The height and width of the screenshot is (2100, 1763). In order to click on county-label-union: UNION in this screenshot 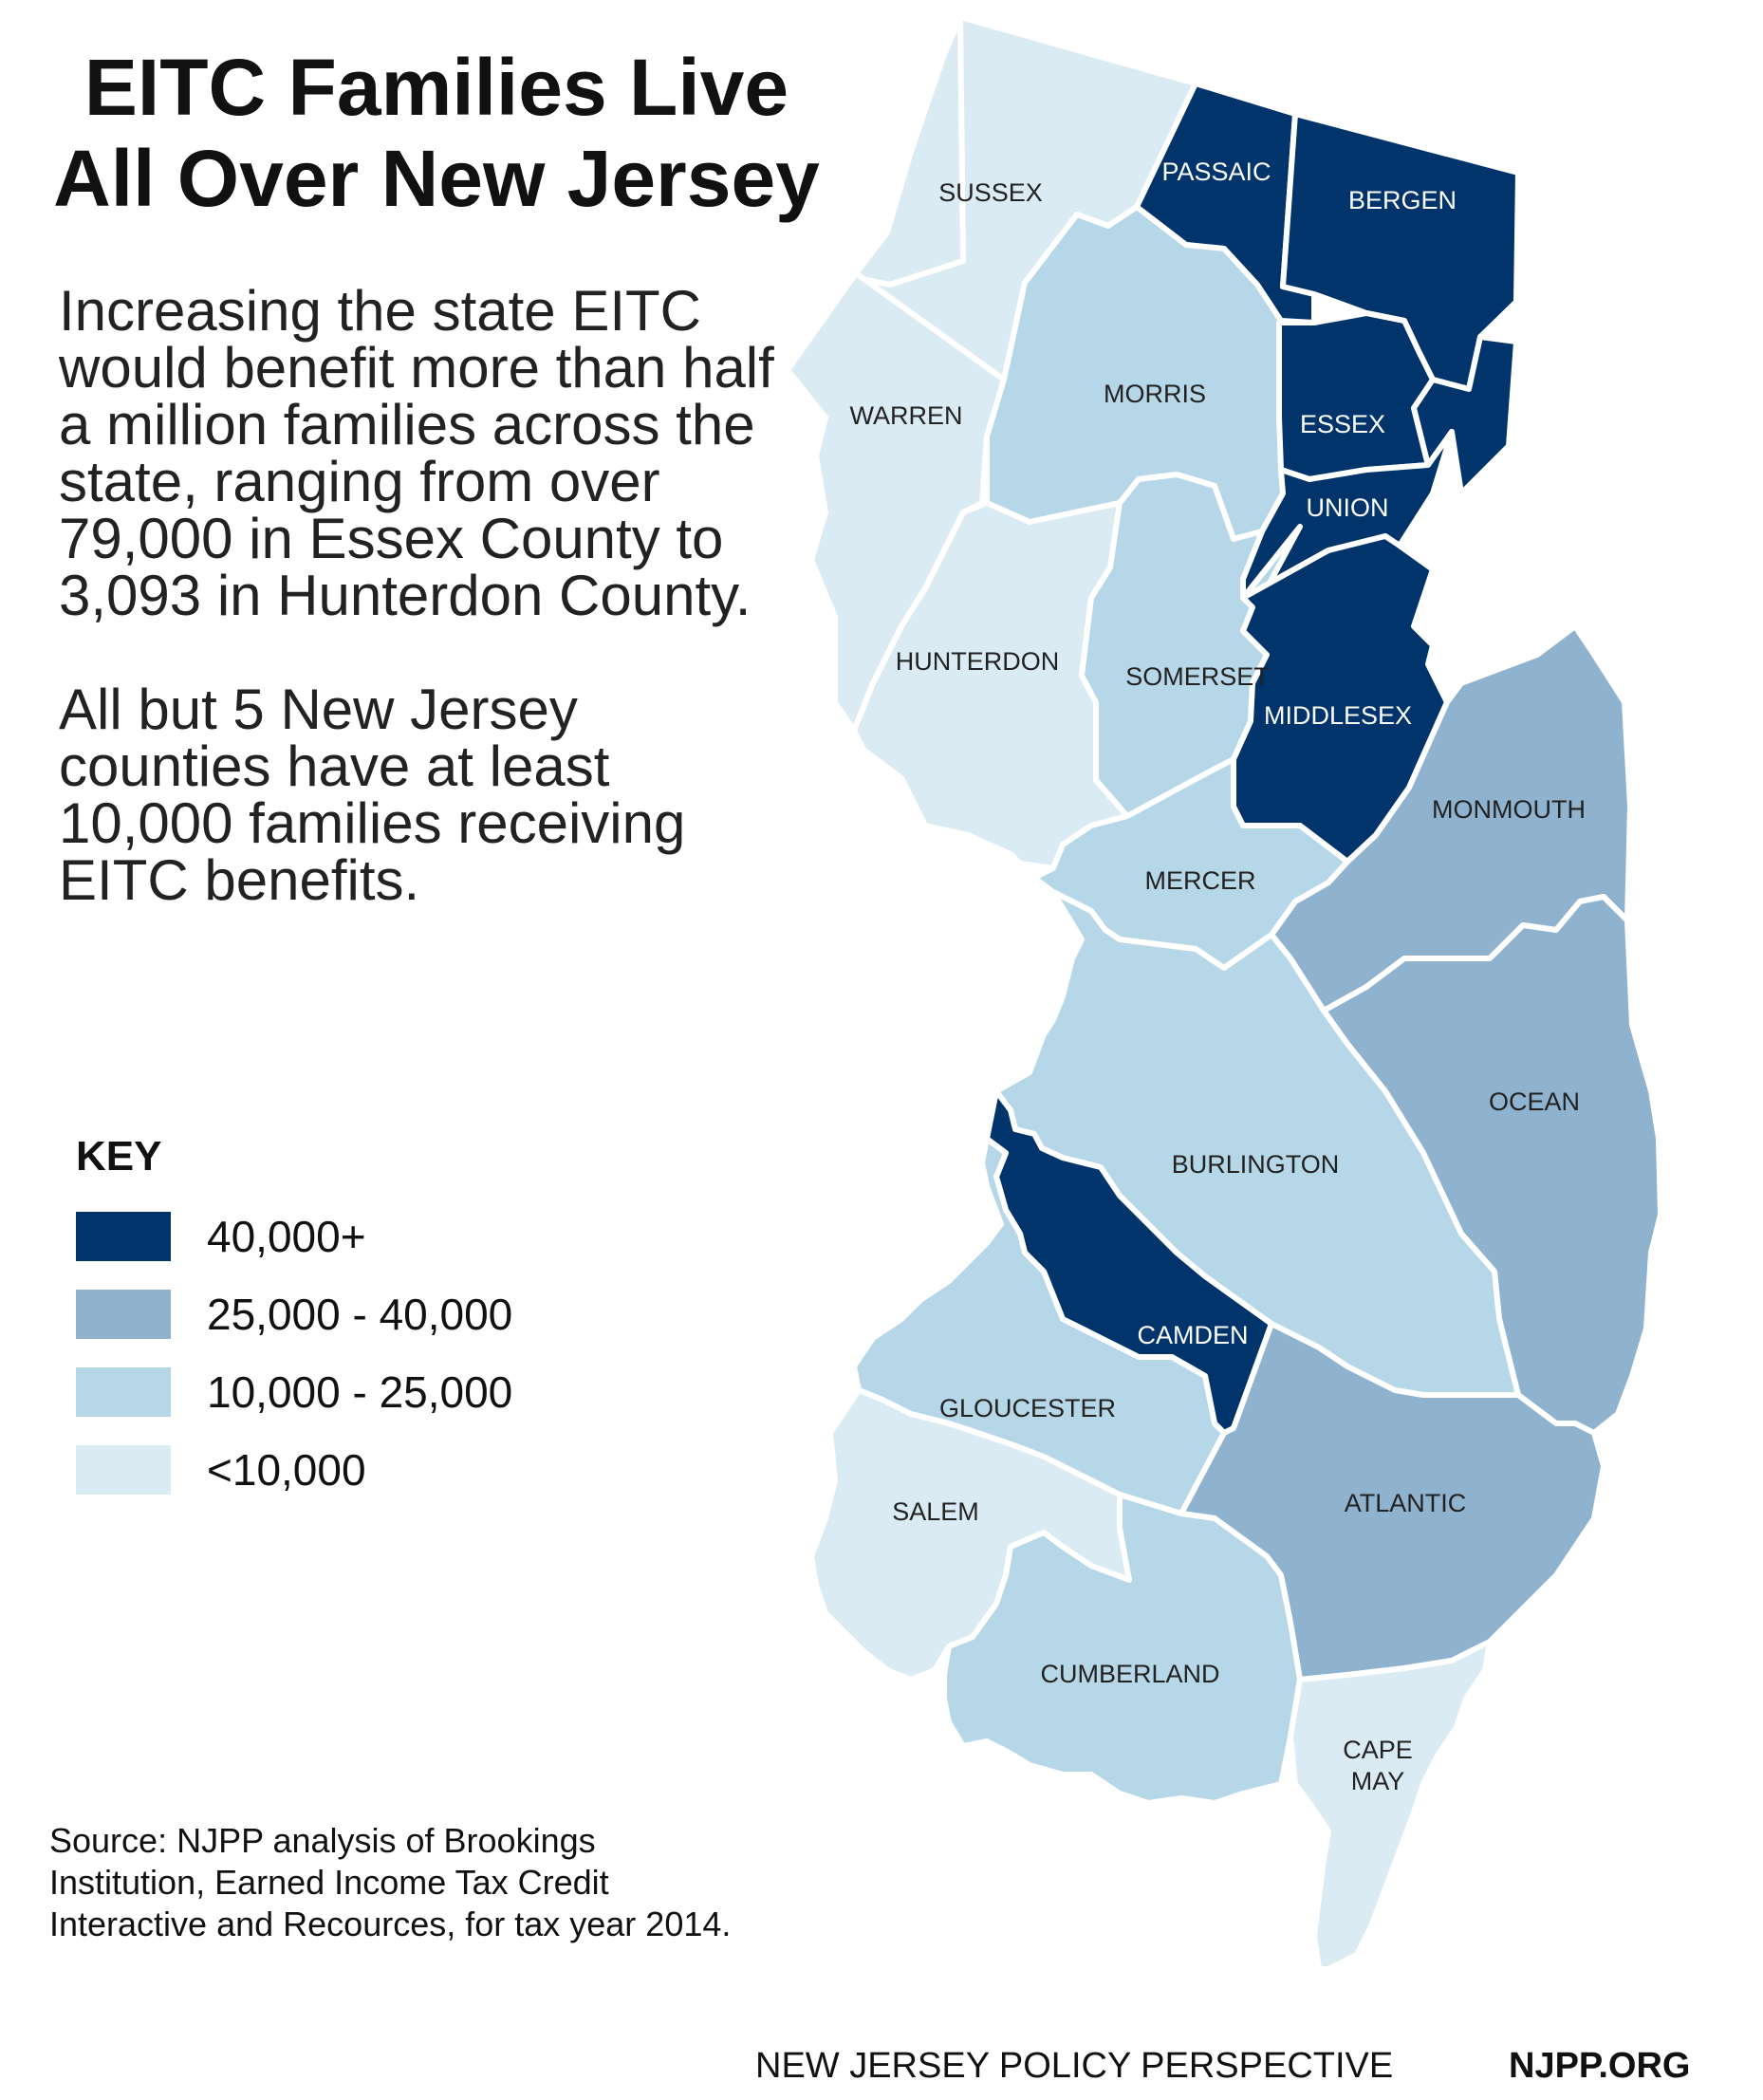, I will do `click(1348, 507)`.